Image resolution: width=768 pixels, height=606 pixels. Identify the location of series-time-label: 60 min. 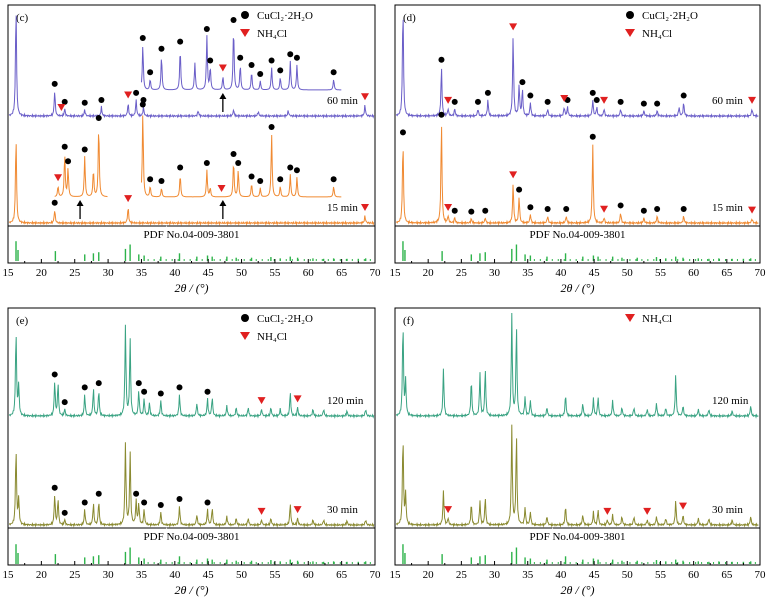
(727, 101).